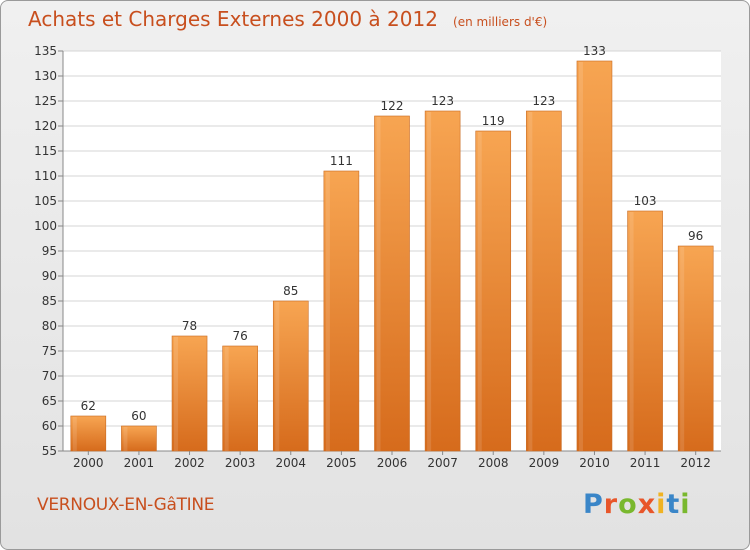  What do you see at coordinates (392, 106) in the screenshot?
I see `data-label: 122` at bounding box center [392, 106].